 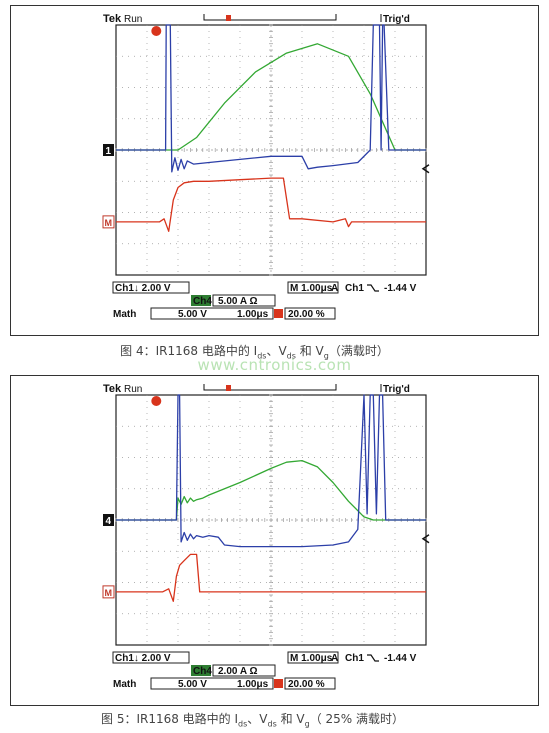 What do you see at coordinates (252, 720) in the screenshot?
I see `caption-figure-5: 图 5：IR1168 电路中的 Ids、Vds 和 Vg（ 25% 满载时）` at bounding box center [252, 720].